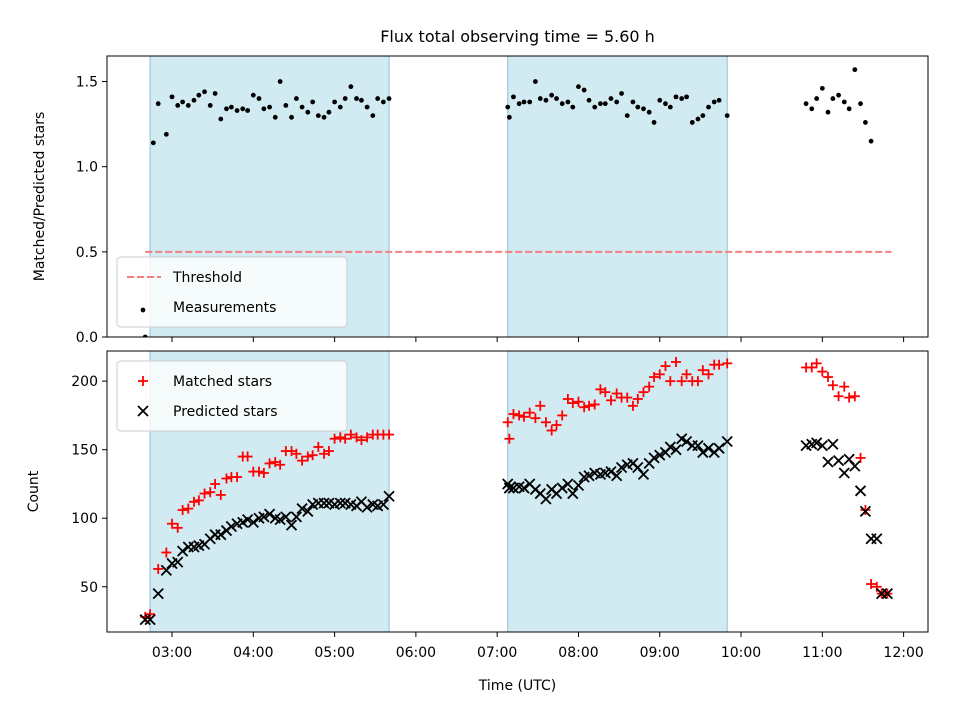 The height and width of the screenshot is (720, 960). What do you see at coordinates (224, 308) in the screenshot?
I see `legend-label: Measurements` at bounding box center [224, 308].